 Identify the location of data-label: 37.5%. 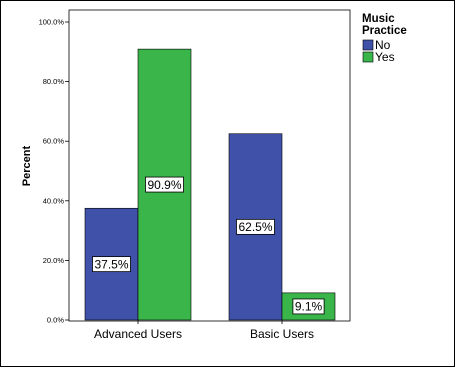
(111, 264).